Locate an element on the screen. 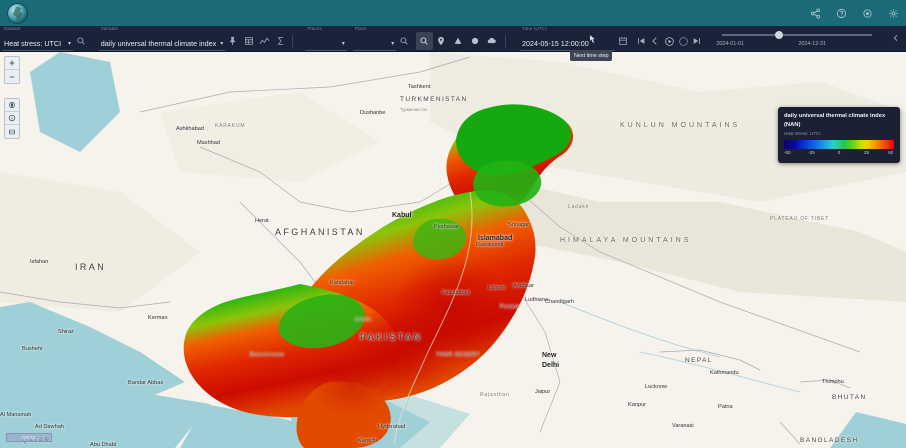 The height and width of the screenshot is (448, 906). map-label: Hyderabad is located at coordinates (392, 427).